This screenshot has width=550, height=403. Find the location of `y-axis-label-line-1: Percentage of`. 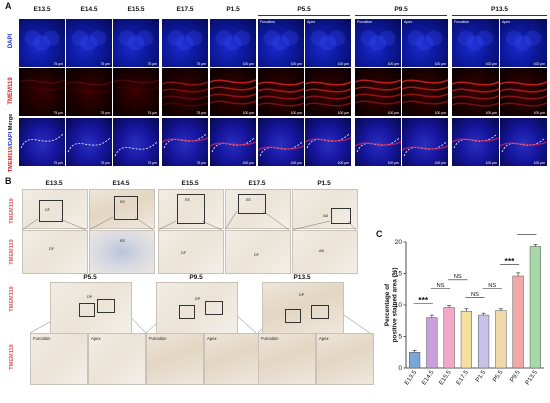

y-axis-label-line-1: Percentage of is located at coordinates (387, 304).